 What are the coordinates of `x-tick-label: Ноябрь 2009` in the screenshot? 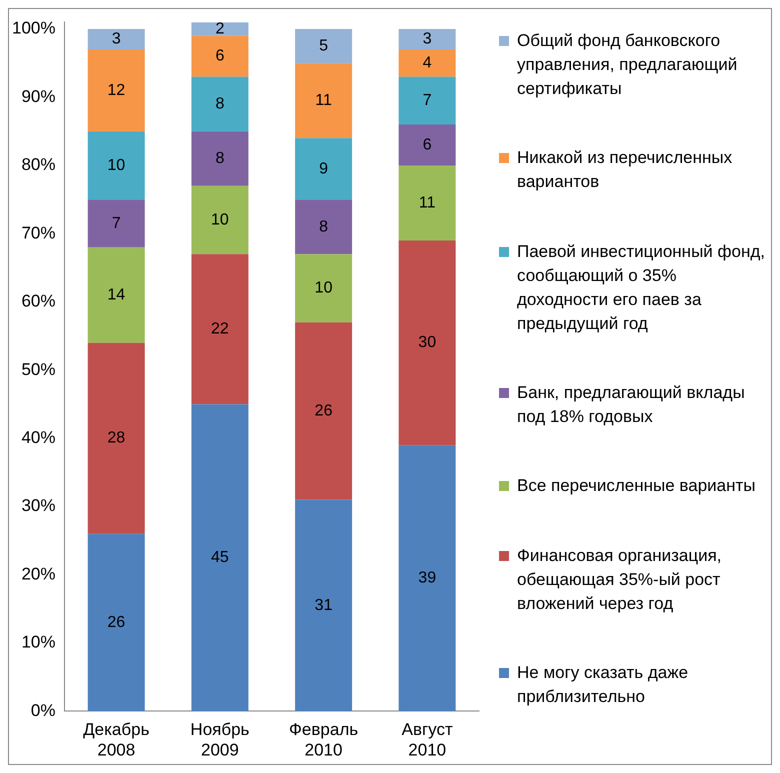 It's located at (220, 740).